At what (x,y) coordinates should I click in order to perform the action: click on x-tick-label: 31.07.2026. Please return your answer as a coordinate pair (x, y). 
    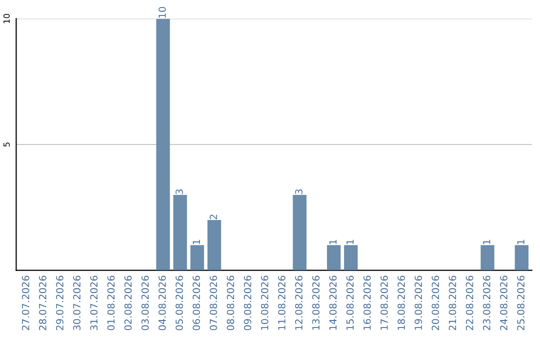
    Looking at the image, I should click on (94, 303).